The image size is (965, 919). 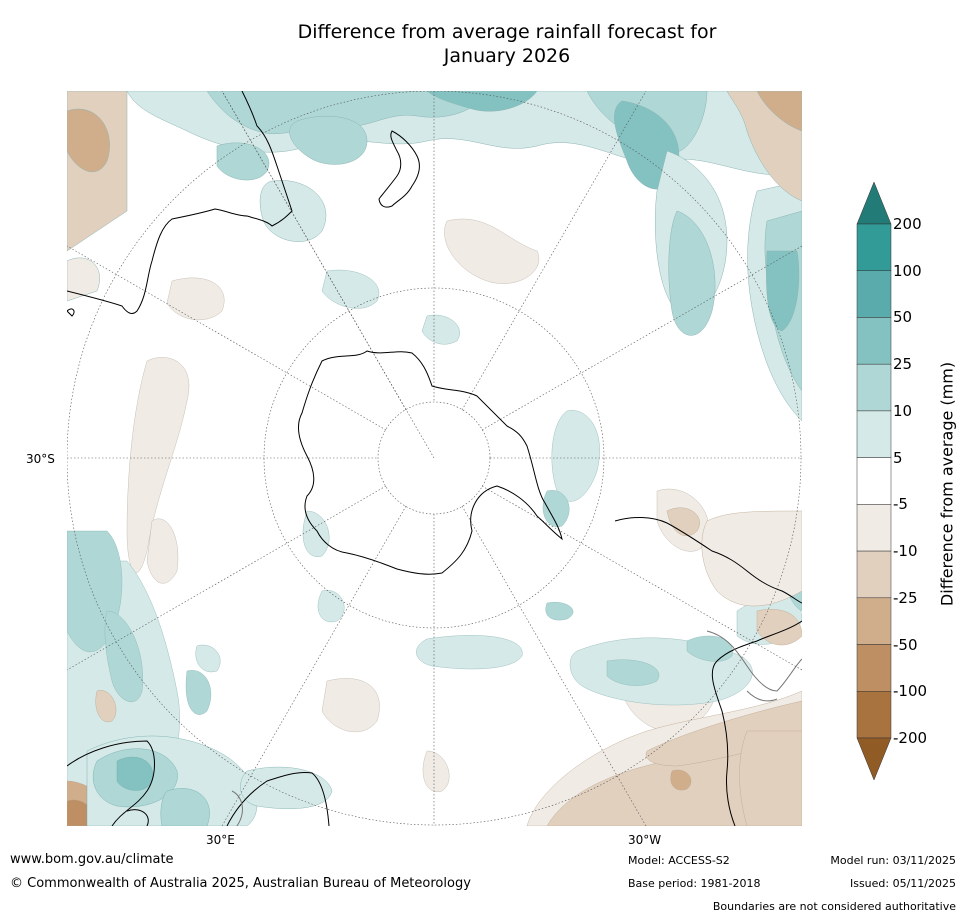 I want to click on base-period: Base period: 1981-2018, so click(x=694, y=883).